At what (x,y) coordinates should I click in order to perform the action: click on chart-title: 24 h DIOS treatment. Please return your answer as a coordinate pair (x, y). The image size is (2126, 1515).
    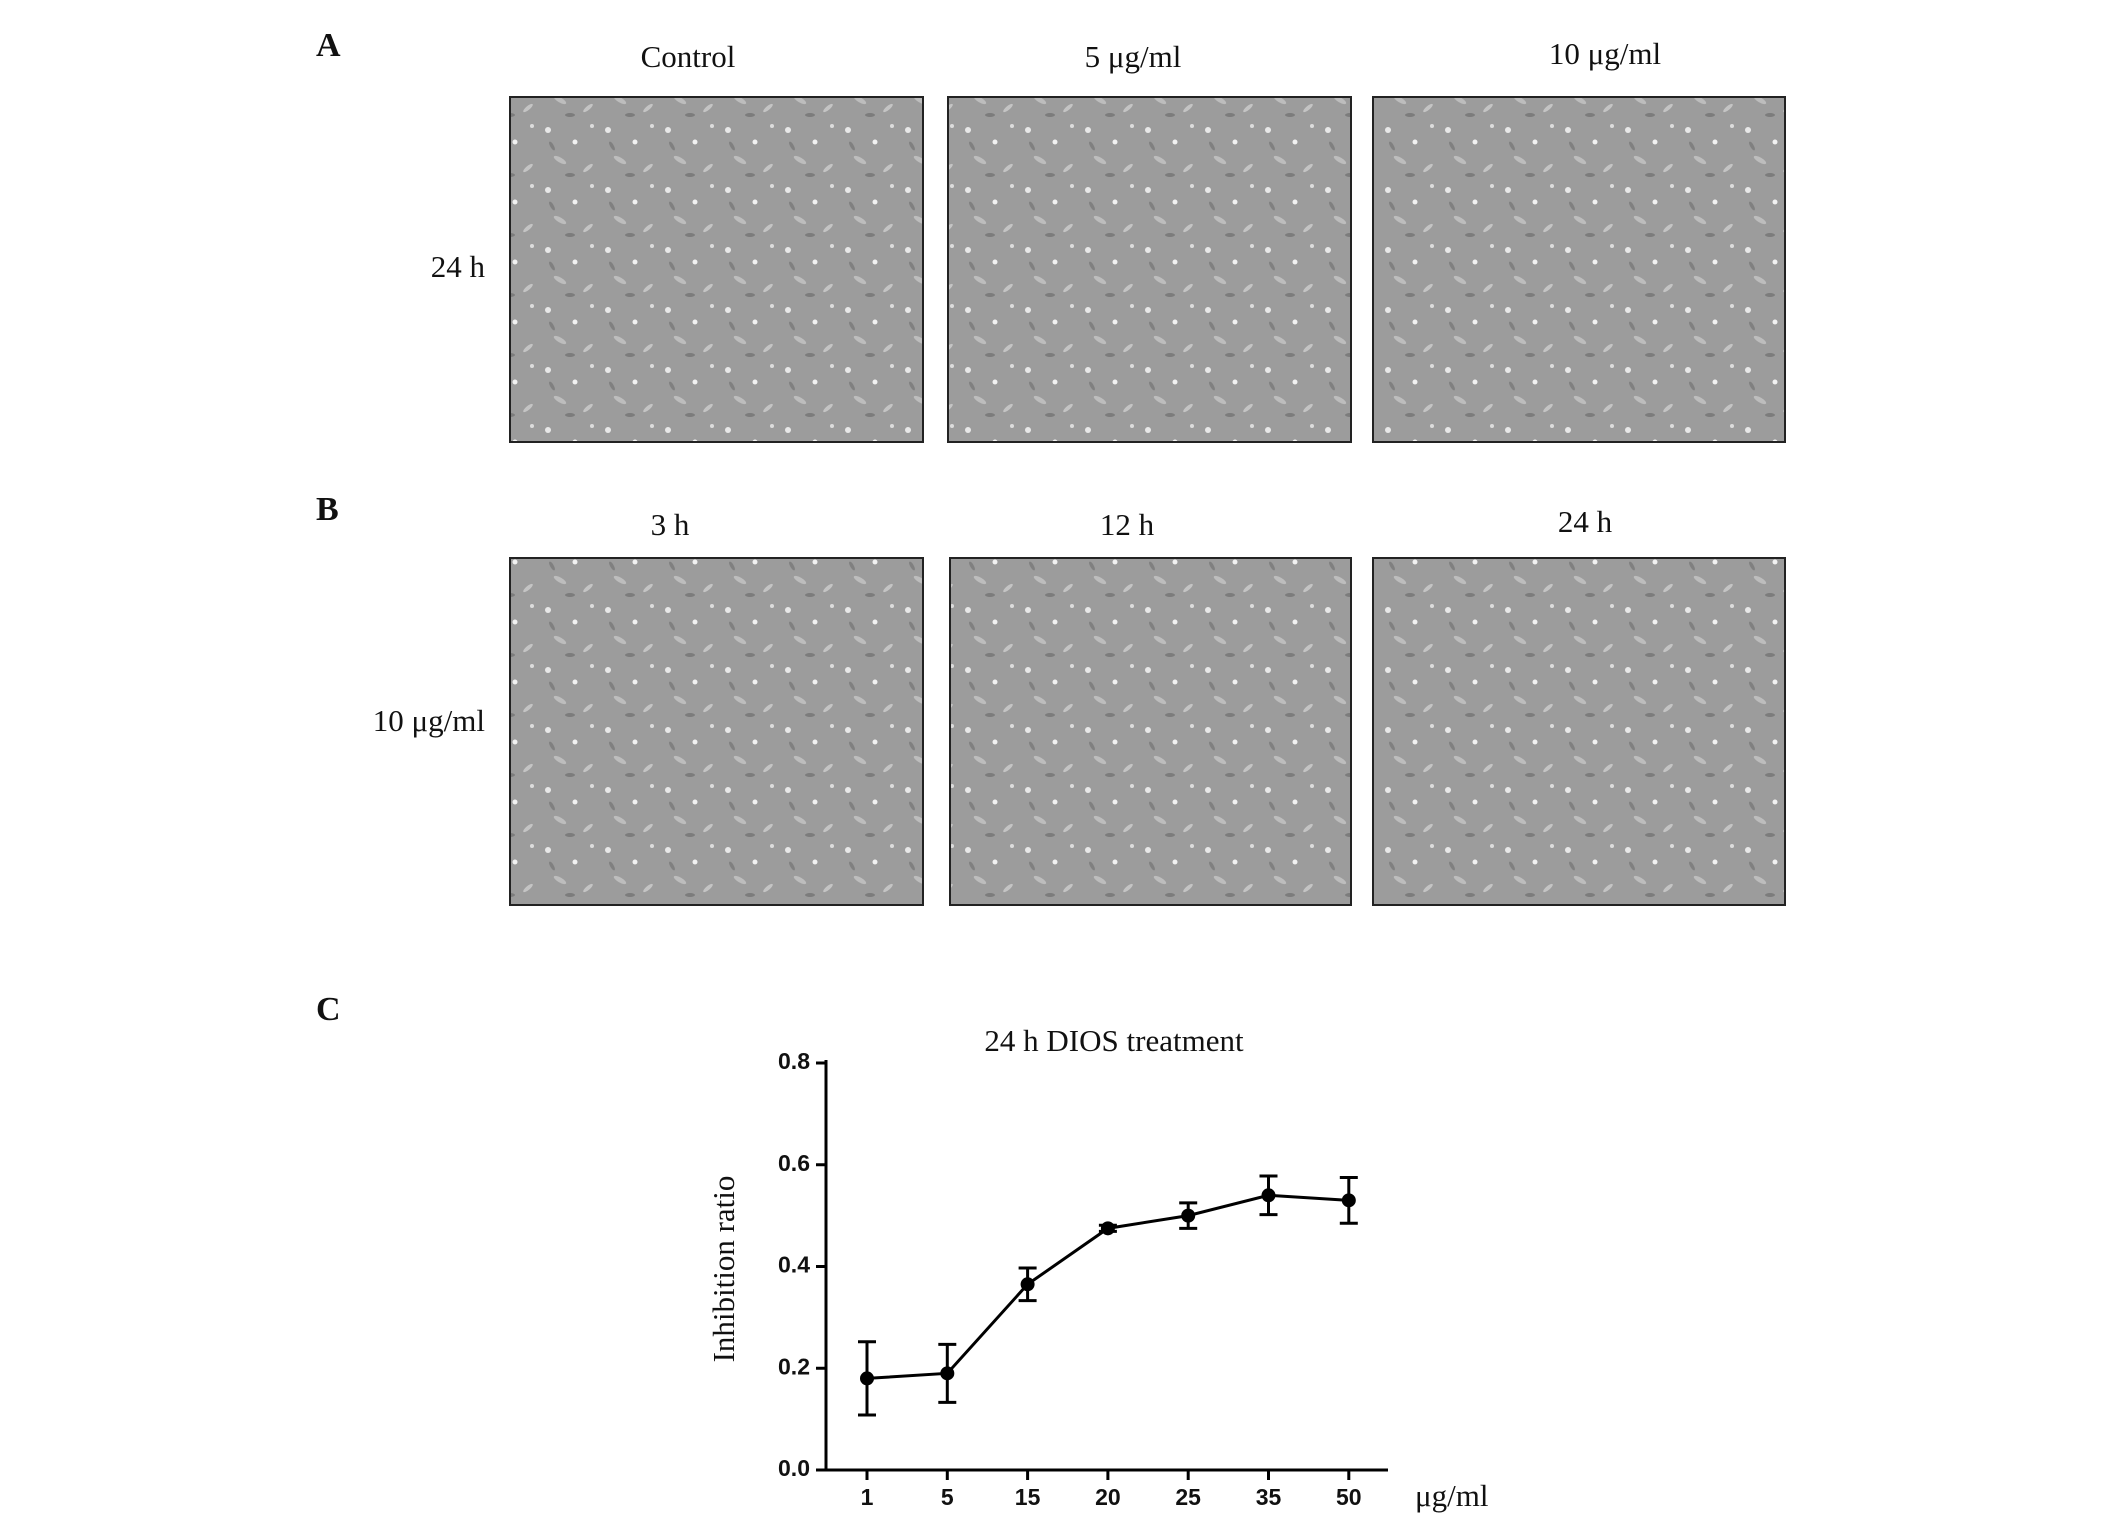
    Looking at the image, I should click on (1114, 1040).